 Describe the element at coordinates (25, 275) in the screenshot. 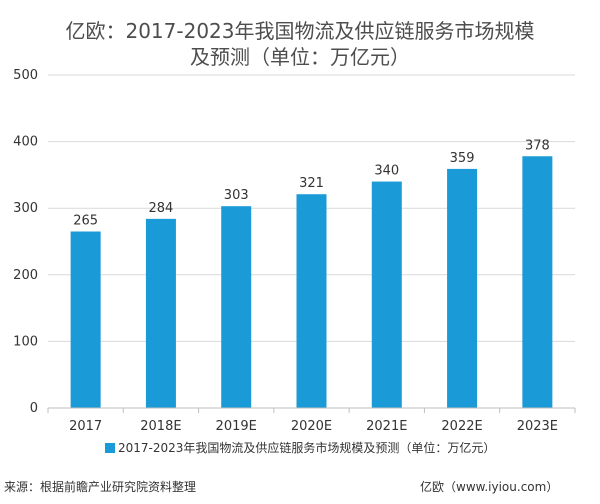

I see `y-tick-label: 200` at that location.